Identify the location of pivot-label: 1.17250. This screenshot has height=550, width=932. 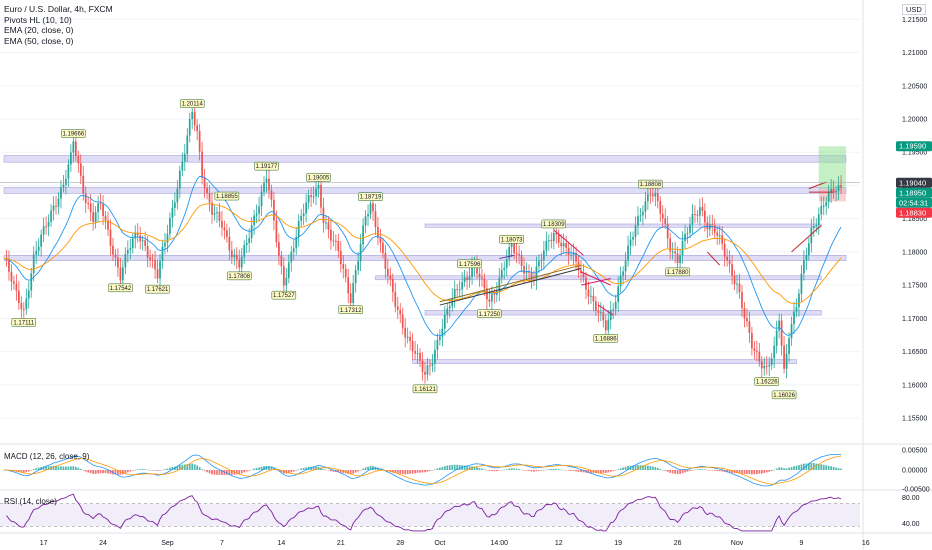
(489, 314).